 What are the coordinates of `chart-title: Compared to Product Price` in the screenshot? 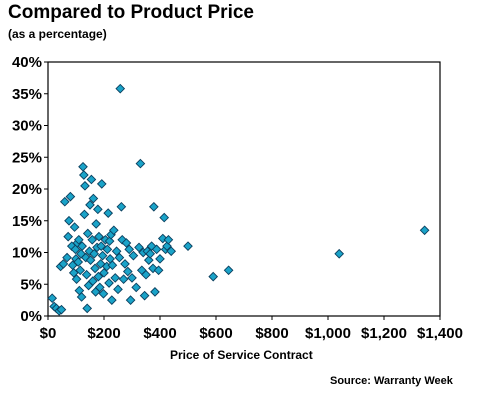 It's located at (131, 12).